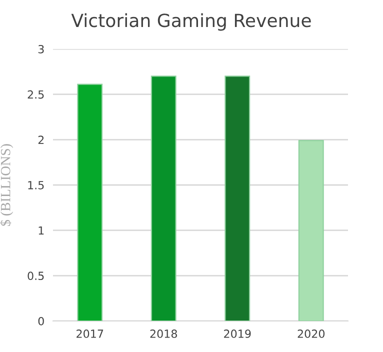 The height and width of the screenshot is (352, 383). I want to click on y-tick-label: 3, so click(41, 49).